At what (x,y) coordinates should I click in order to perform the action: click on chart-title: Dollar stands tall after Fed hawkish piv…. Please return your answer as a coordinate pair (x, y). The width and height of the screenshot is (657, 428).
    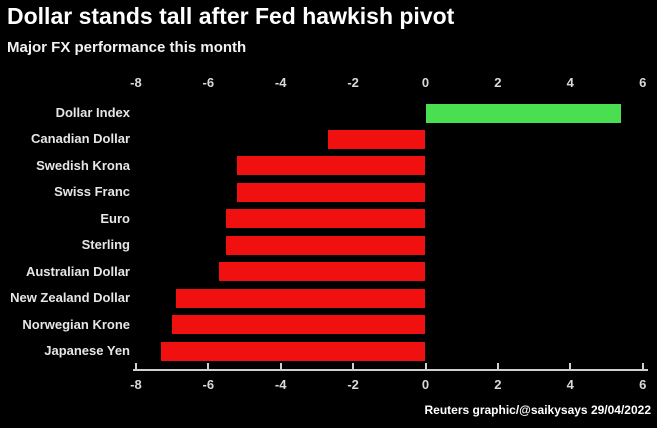
    Looking at the image, I should click on (231, 16).